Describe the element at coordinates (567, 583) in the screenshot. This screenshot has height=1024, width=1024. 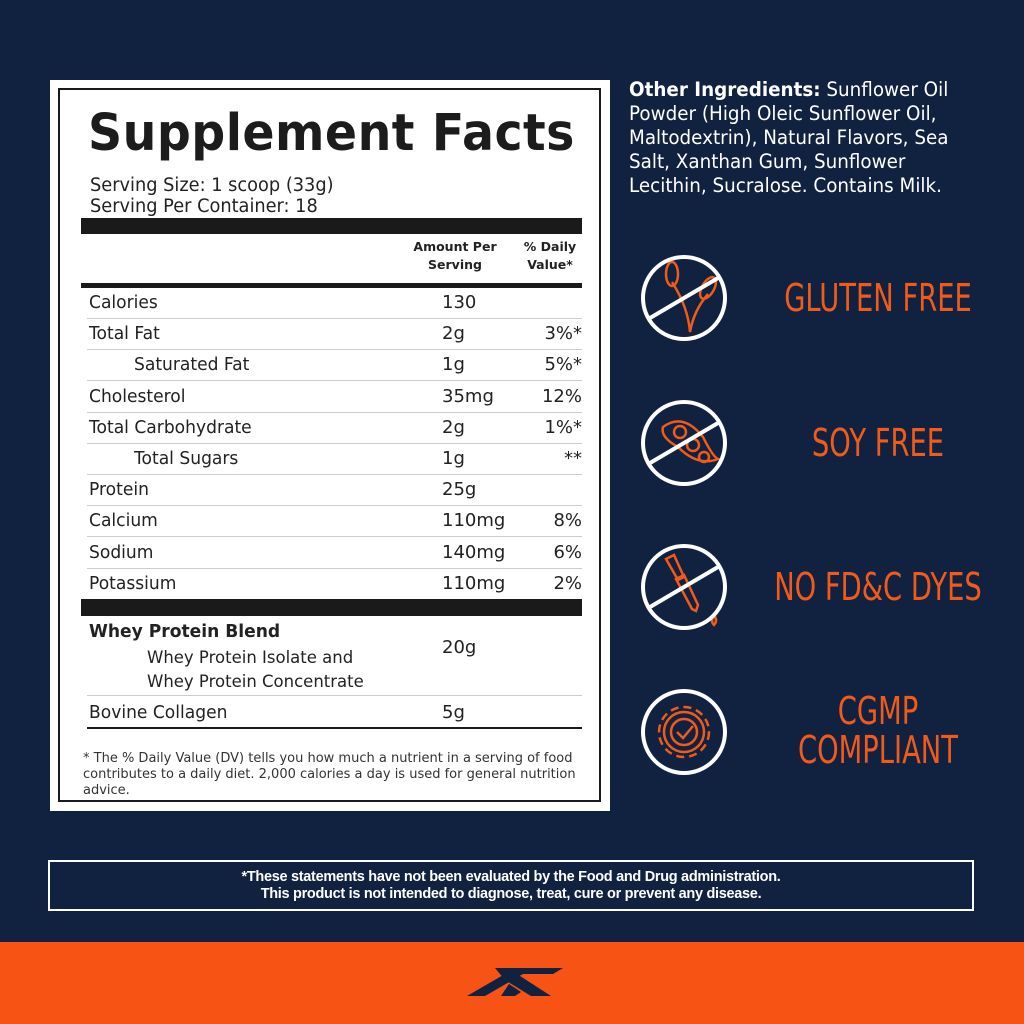
I see `nutrient-dv: 2%` at that location.